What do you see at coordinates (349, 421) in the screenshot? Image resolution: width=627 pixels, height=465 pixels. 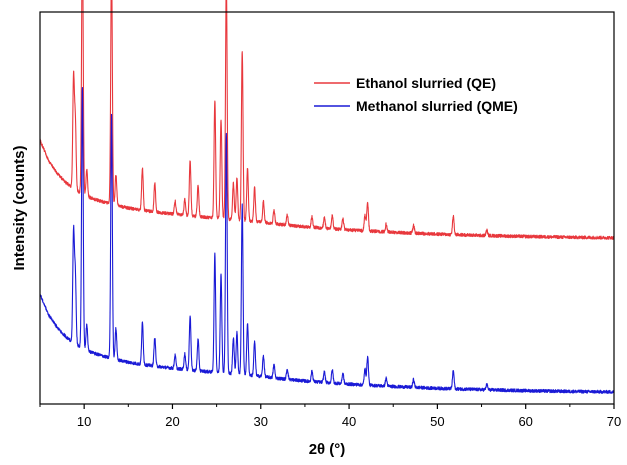 I see `x-tick-label: 40` at bounding box center [349, 421].